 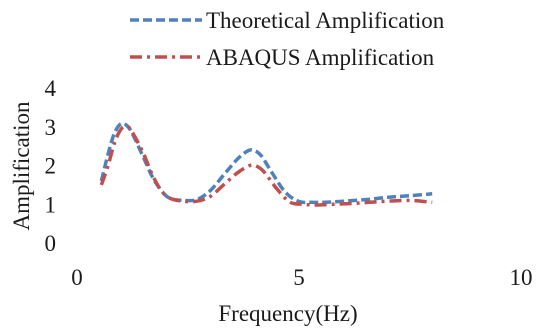 What do you see at coordinates (77, 277) in the screenshot?
I see `x-tick-label: 0` at bounding box center [77, 277].